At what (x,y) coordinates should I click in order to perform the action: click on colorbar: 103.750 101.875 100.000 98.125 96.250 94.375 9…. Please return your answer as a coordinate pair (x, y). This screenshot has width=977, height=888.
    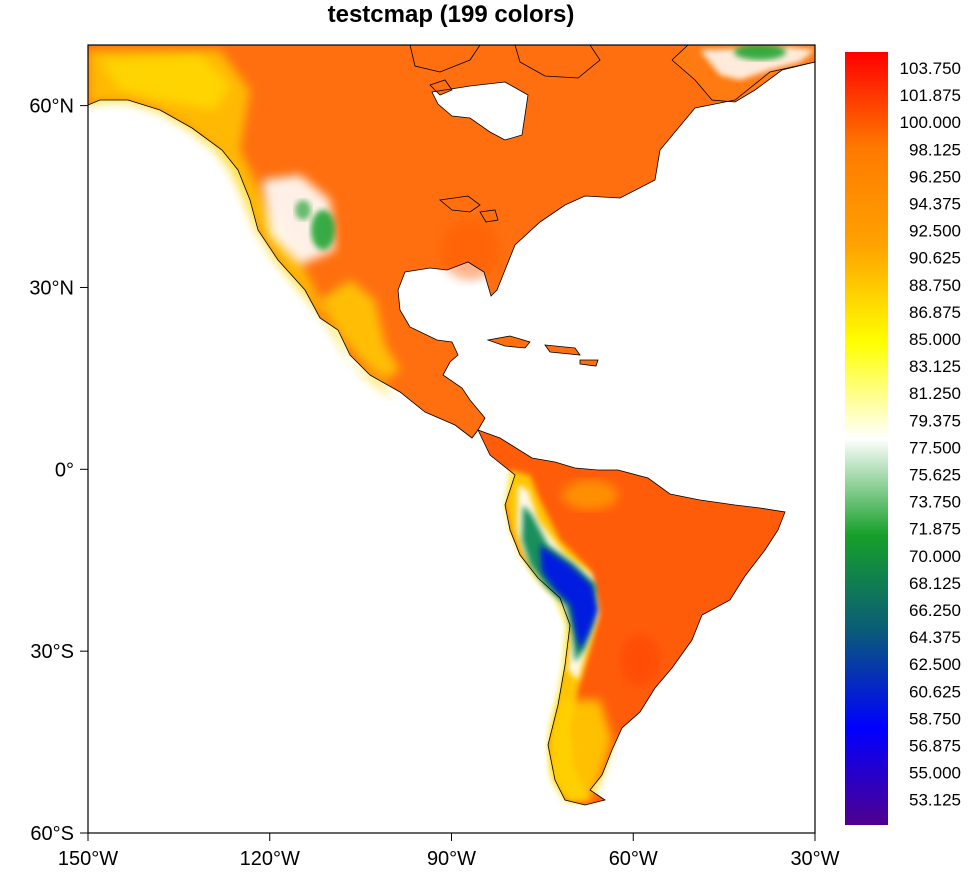
    Looking at the image, I should click on (903, 438).